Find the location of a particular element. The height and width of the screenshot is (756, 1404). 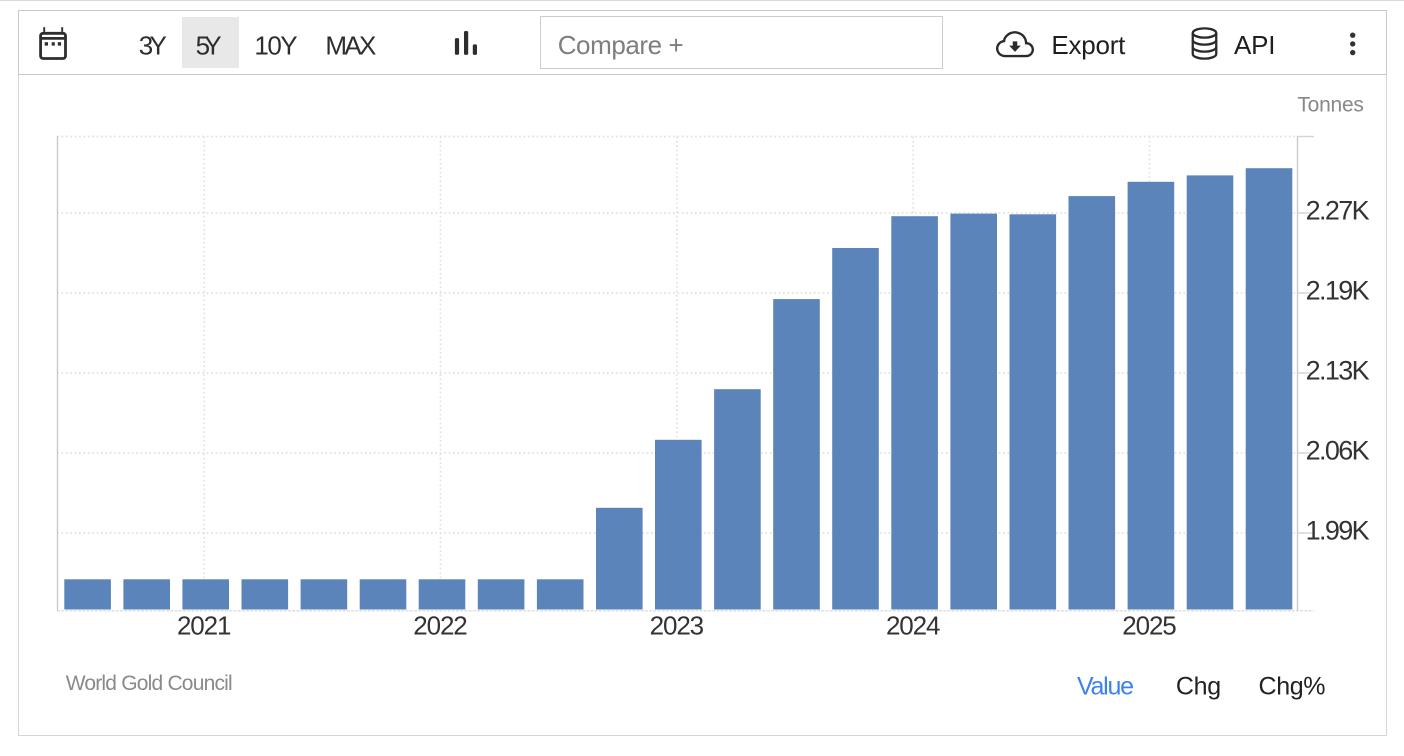

svg-text: 1.99K is located at coordinates (1338, 531).